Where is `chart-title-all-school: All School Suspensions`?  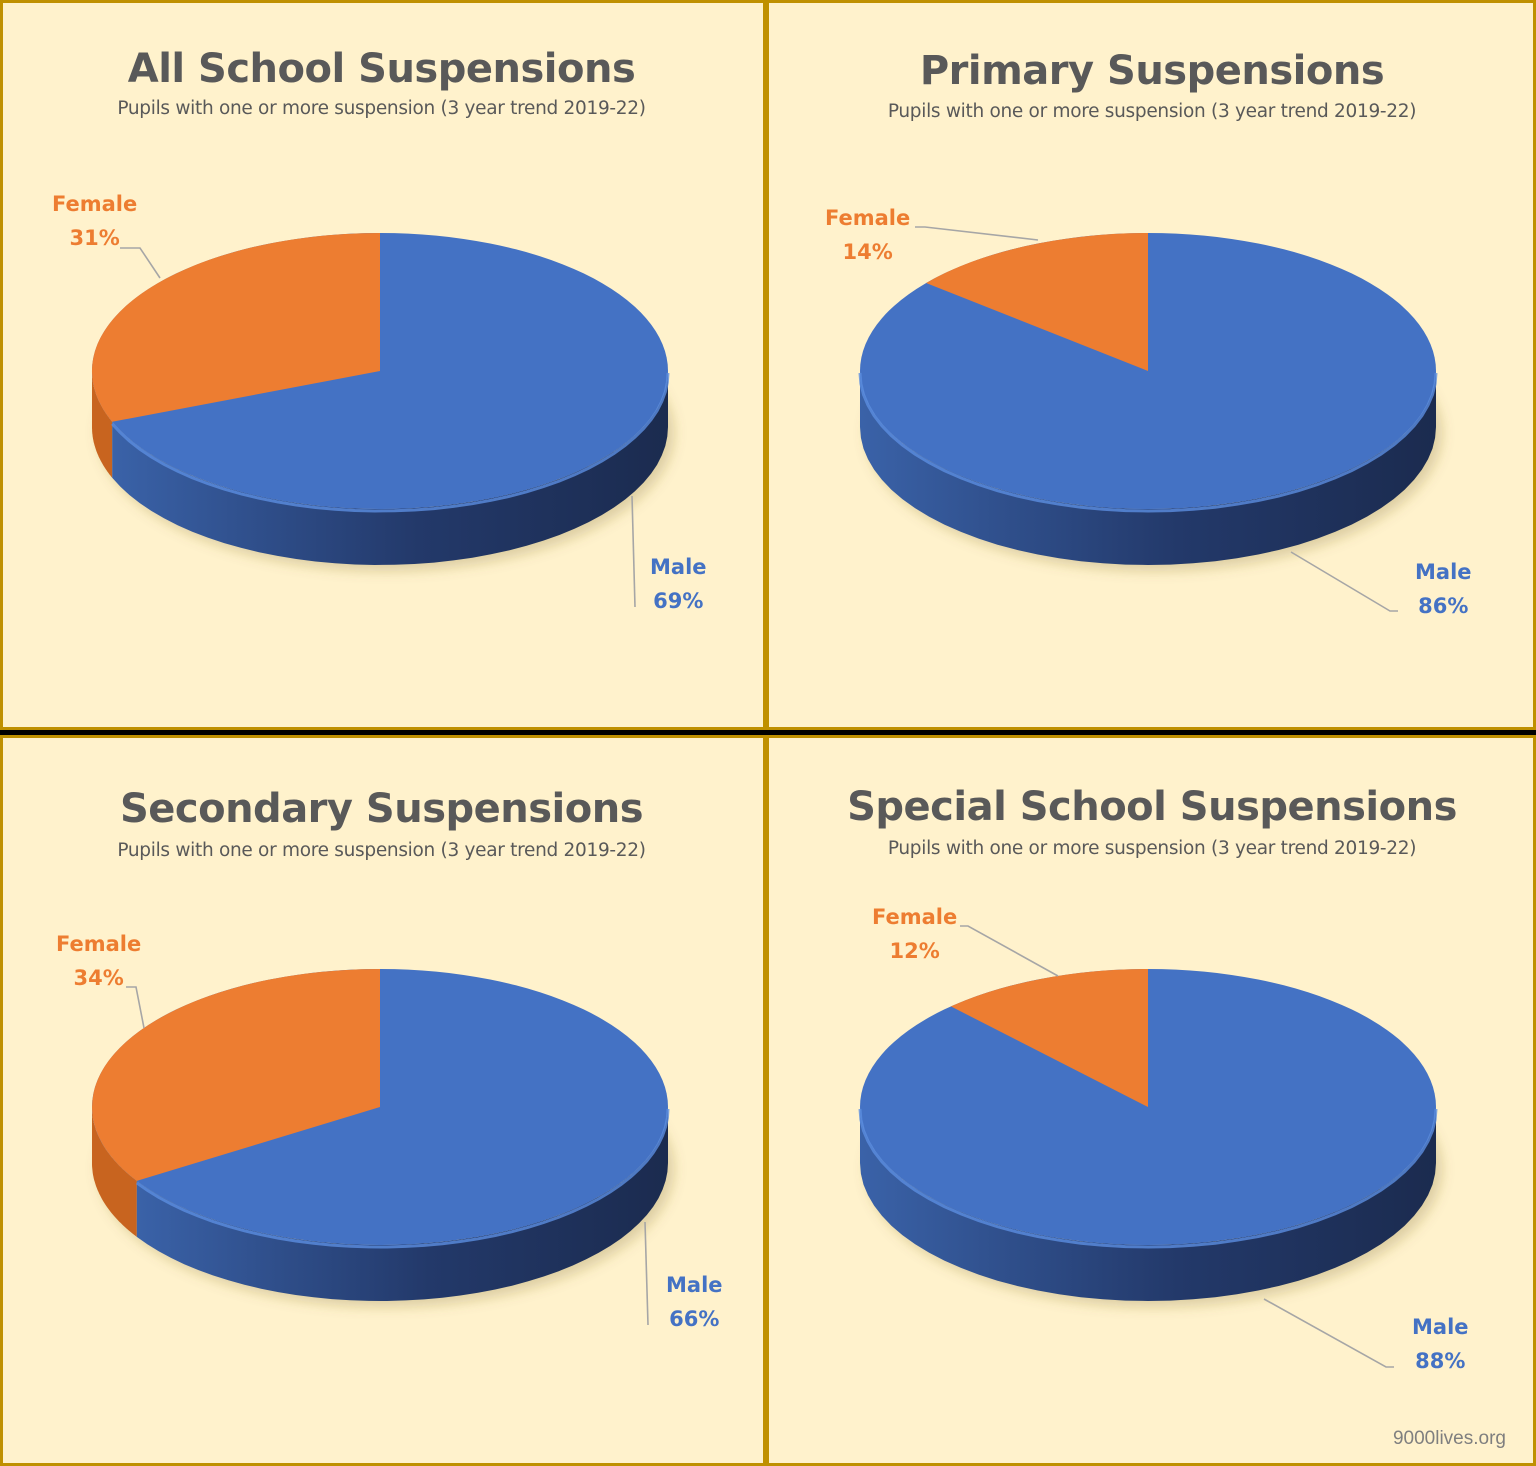
chart-title-all-school: All School Suspensions is located at coordinates (381, 69).